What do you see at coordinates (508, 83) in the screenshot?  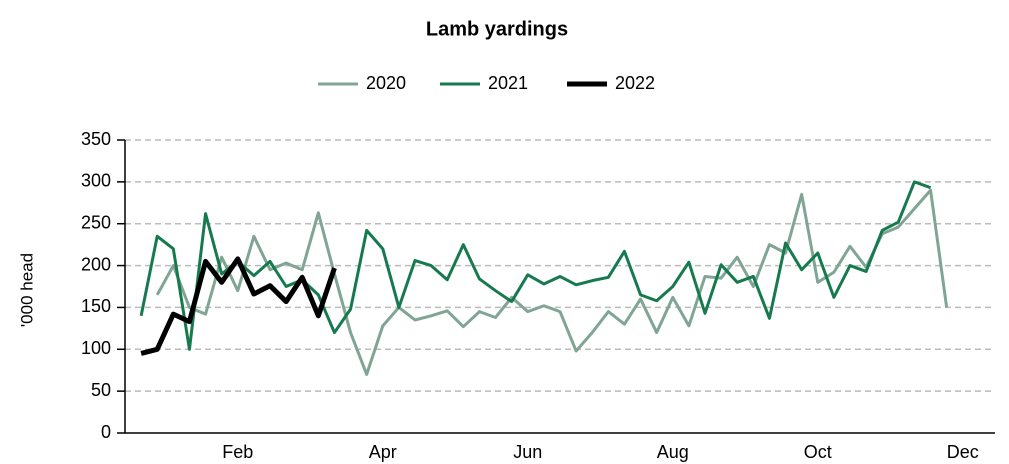 I see `legend-label: 2021` at bounding box center [508, 83].